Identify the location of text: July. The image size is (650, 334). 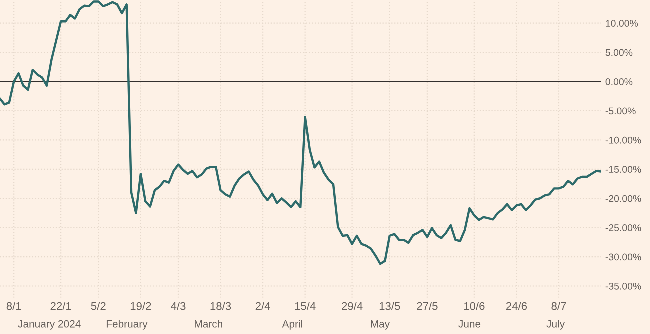
(556, 325).